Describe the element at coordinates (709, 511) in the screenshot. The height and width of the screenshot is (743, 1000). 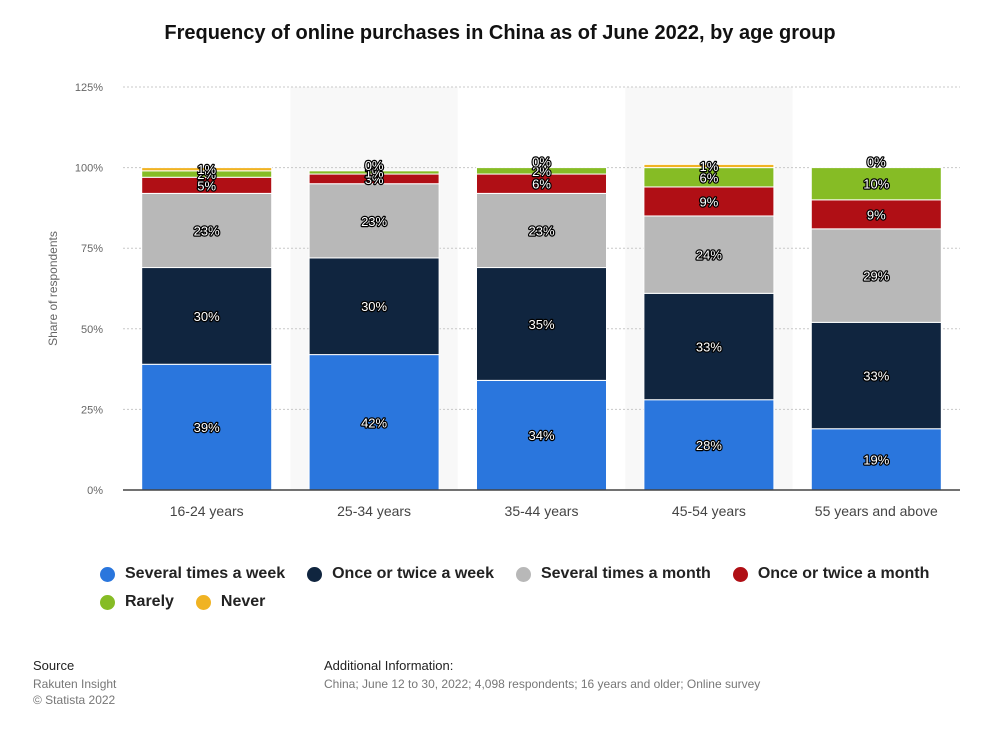
I see `x-tick-label: 45-54 years` at that location.